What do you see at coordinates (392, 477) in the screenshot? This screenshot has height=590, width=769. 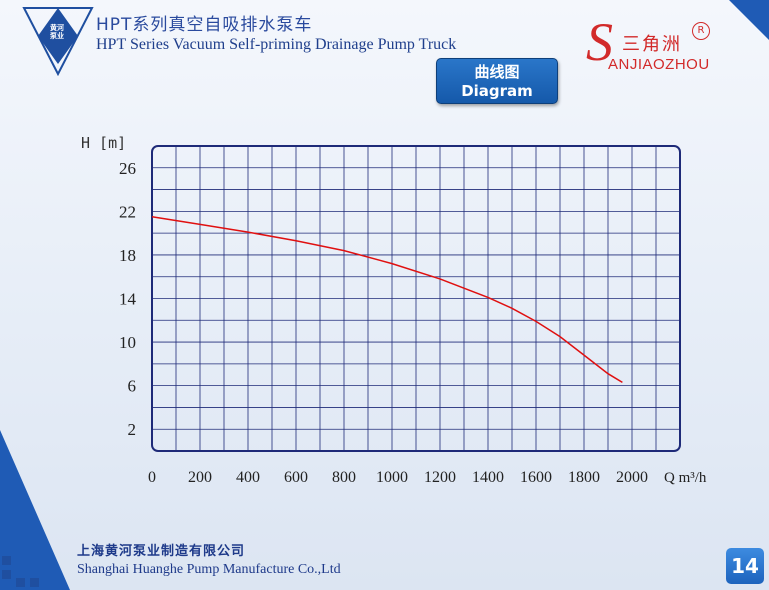 I see `x-tick-label: 1000` at bounding box center [392, 477].